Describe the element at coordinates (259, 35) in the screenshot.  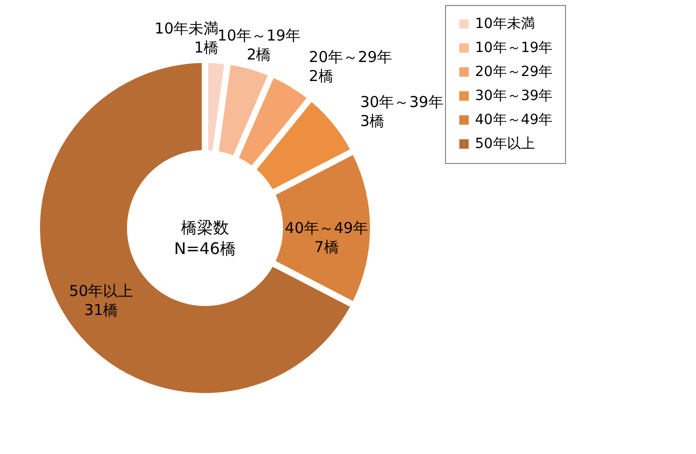
I see `slice-label: 10年～19年` at that location.